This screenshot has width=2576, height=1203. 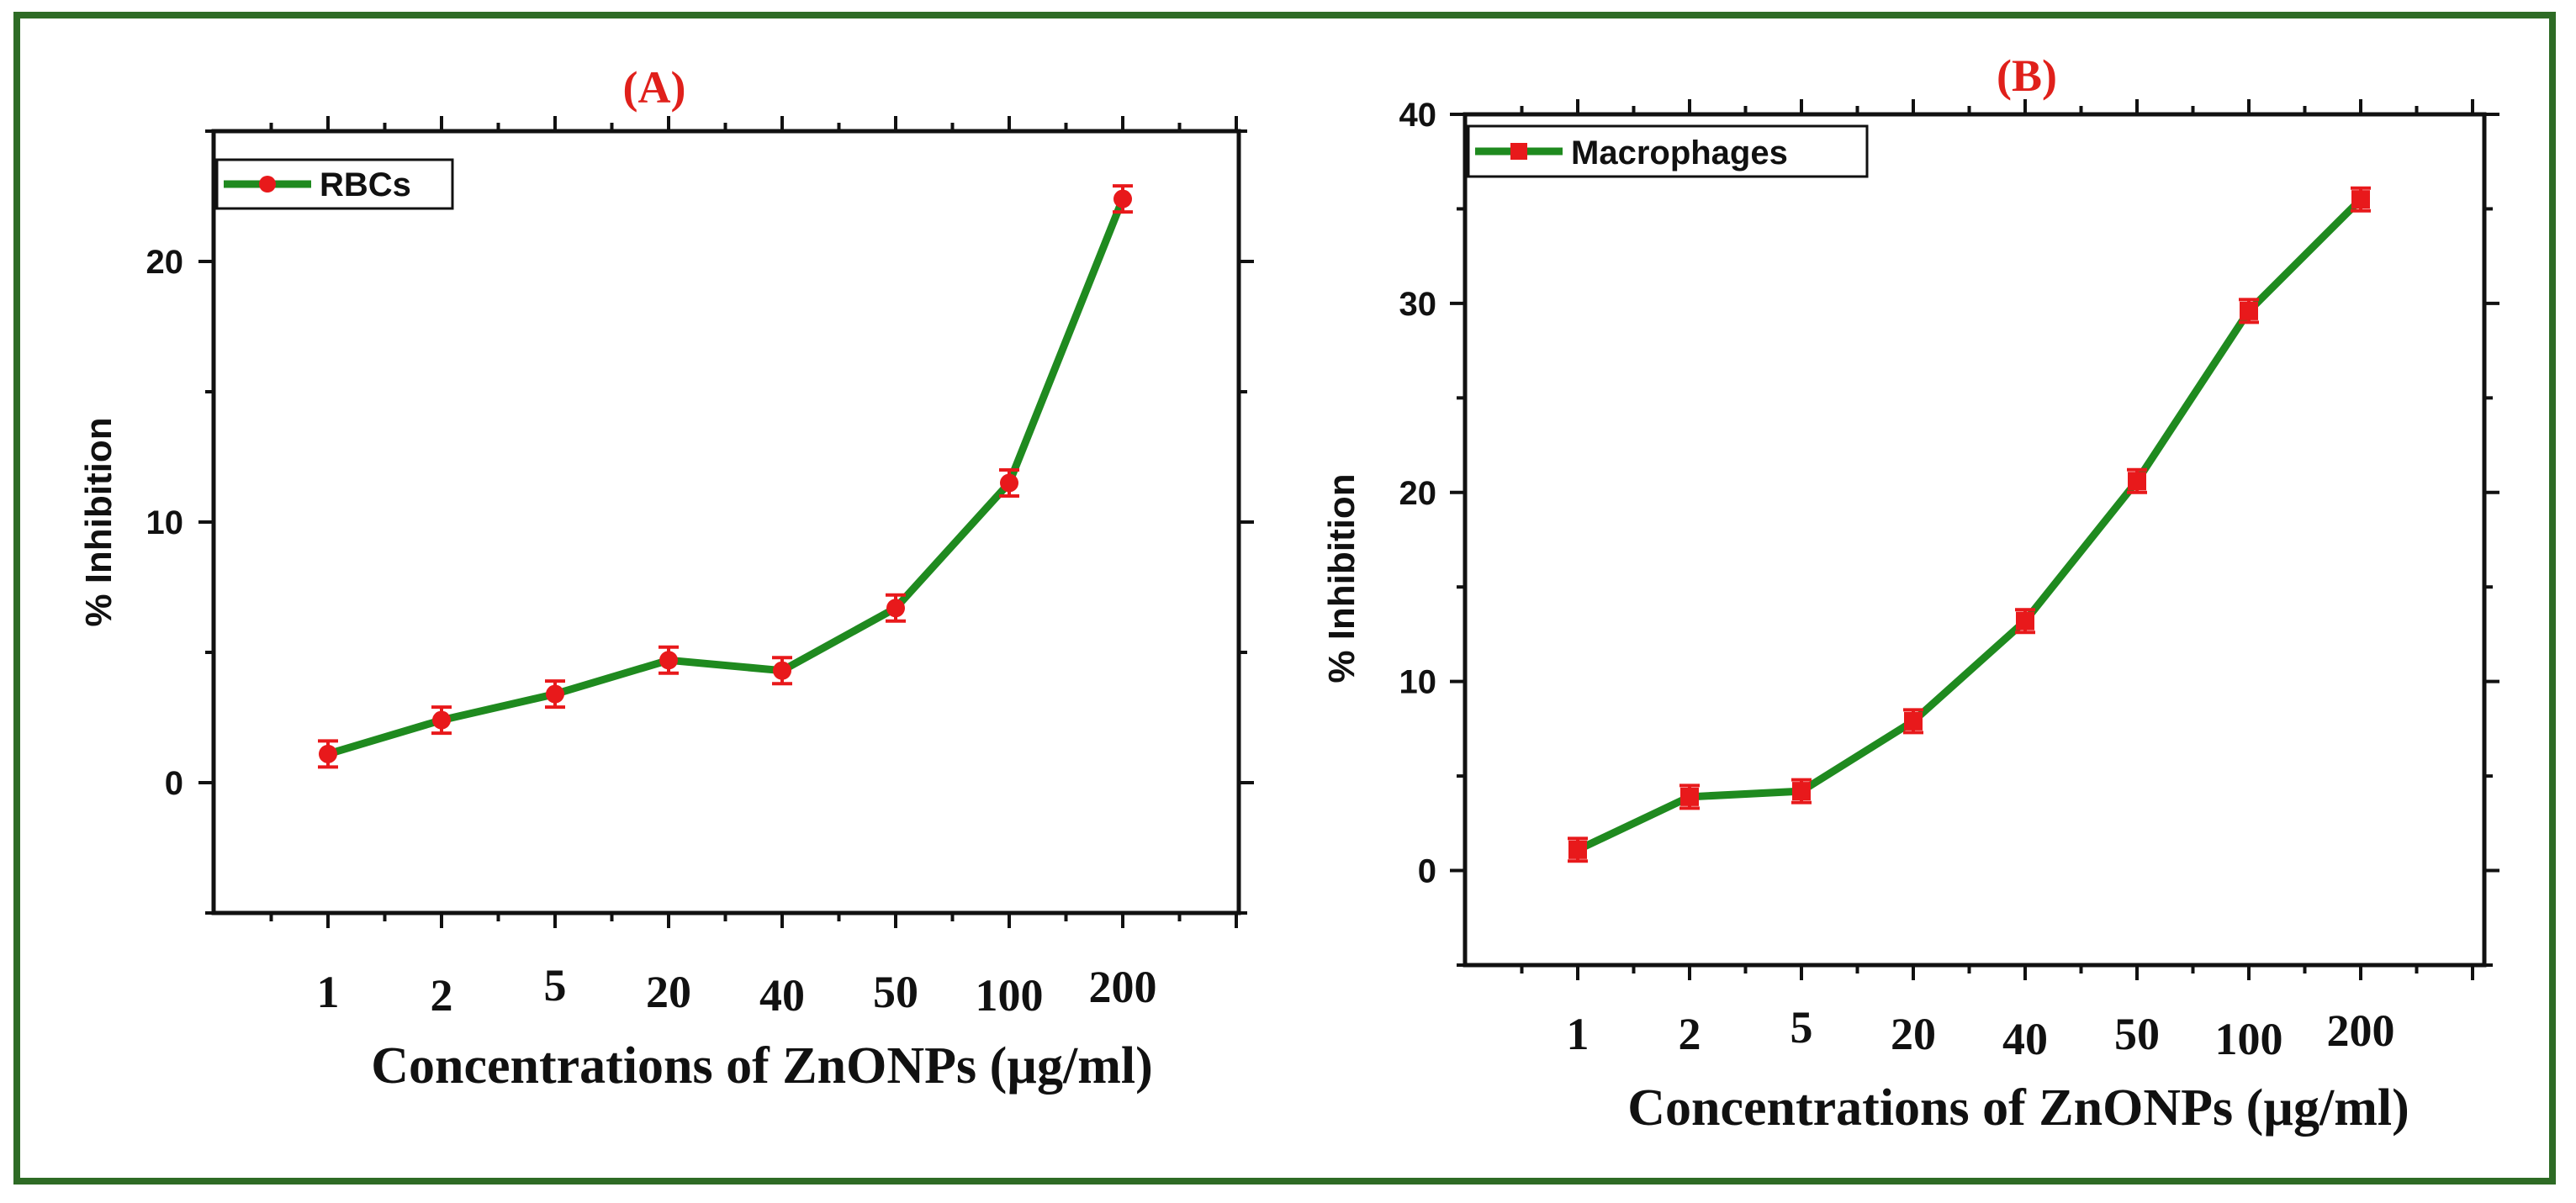 What do you see at coordinates (1427, 871) in the screenshot?
I see `panel-b-y-tick-label: 0` at bounding box center [1427, 871].